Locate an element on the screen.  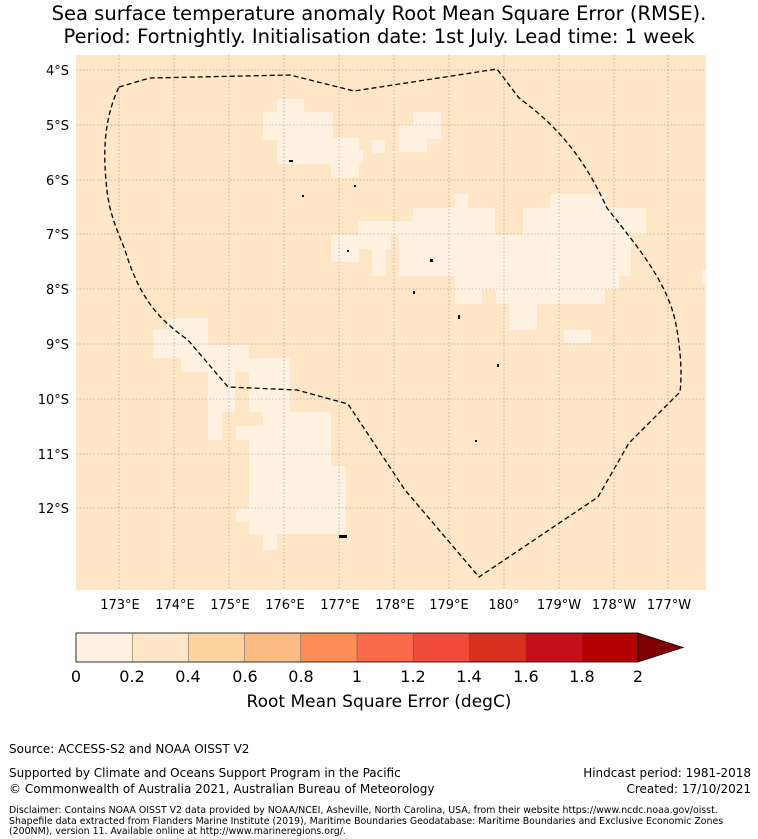
colorbar-tick: 1.2 is located at coordinates (412, 676).